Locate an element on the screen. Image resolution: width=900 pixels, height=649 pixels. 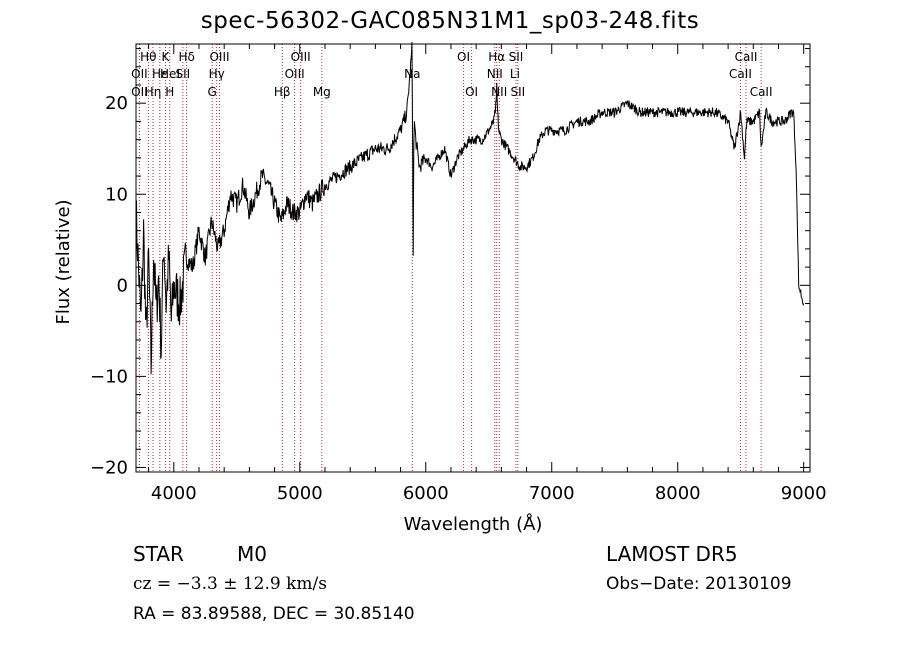
line-label: Mg is located at coordinates (322, 92).